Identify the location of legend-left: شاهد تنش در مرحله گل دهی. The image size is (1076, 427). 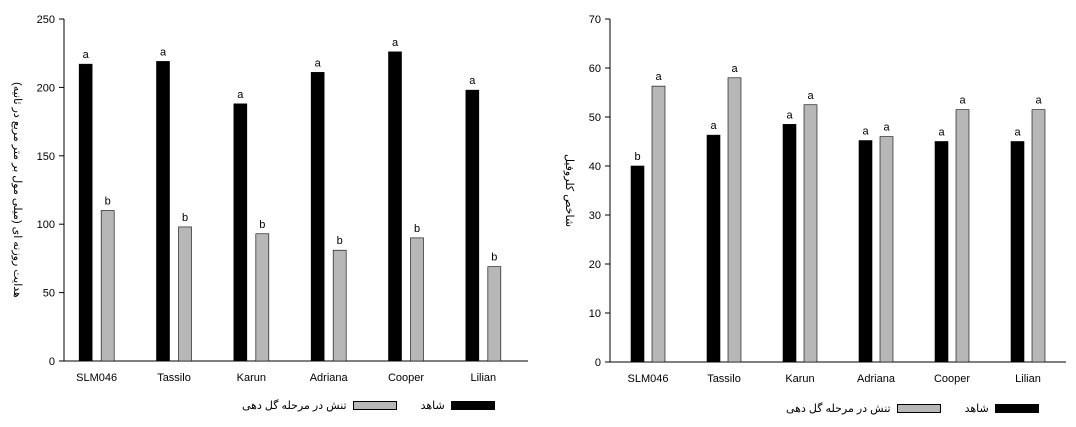
(359, 405).